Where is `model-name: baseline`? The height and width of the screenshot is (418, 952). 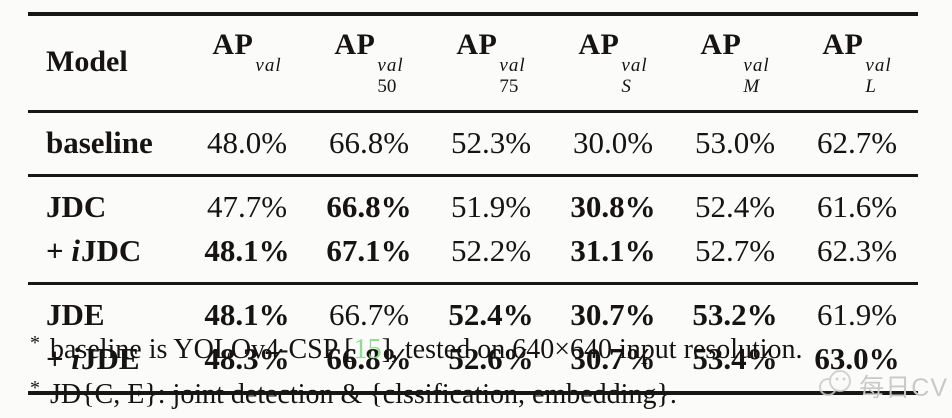
model-name: baseline is located at coordinates (99, 142).